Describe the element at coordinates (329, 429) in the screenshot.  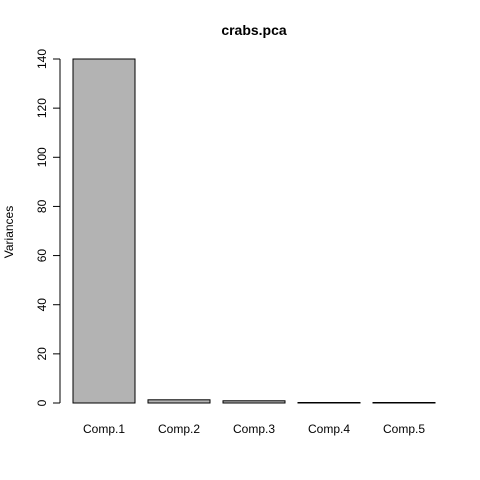
I see `x-tick-label: Comp.4` at that location.